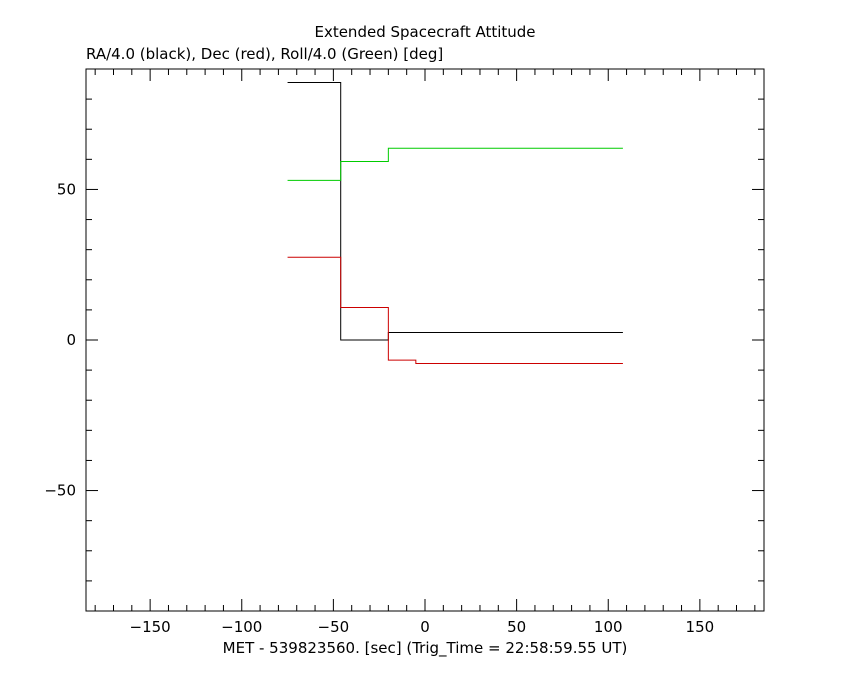  I want to click on x-tick-label: 150, so click(700, 627).